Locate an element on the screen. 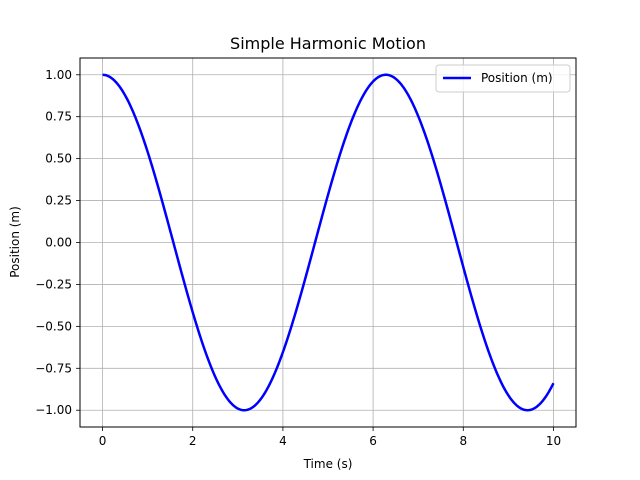 This screenshot has height=480, width=640. x-tick-label: 10 is located at coordinates (553, 441).